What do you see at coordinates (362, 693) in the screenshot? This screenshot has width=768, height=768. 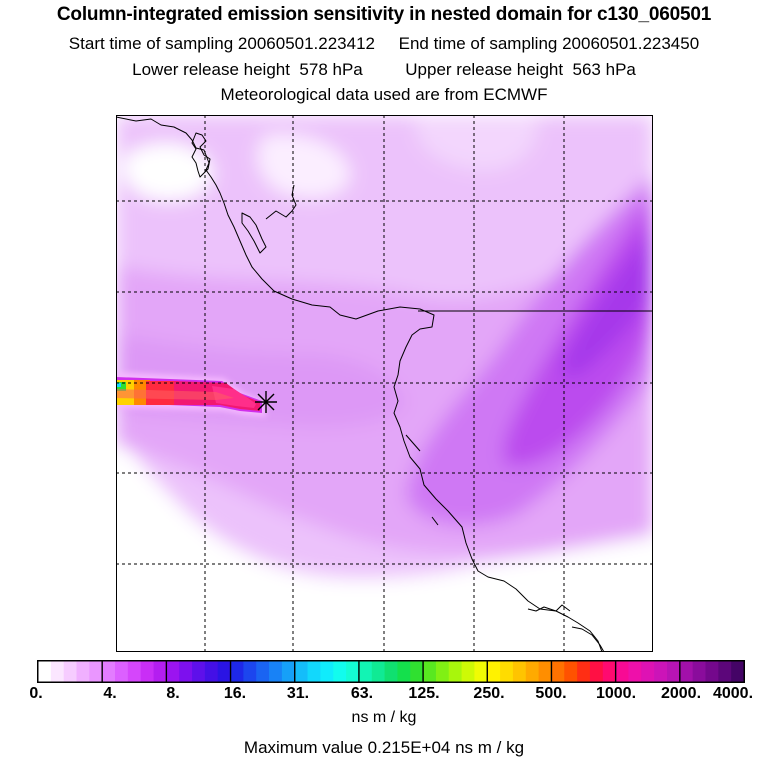 I see `colorbar-tick-label: 63.` at bounding box center [362, 693].